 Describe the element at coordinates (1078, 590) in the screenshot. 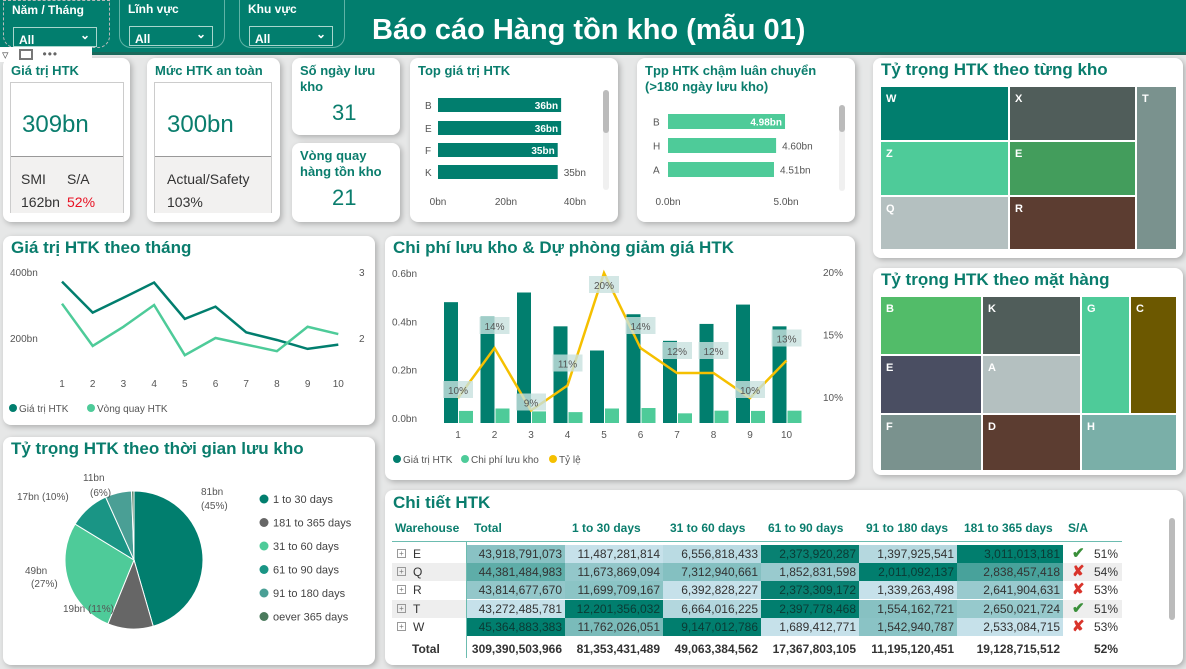

I see `cross-icon: ✘` at that location.